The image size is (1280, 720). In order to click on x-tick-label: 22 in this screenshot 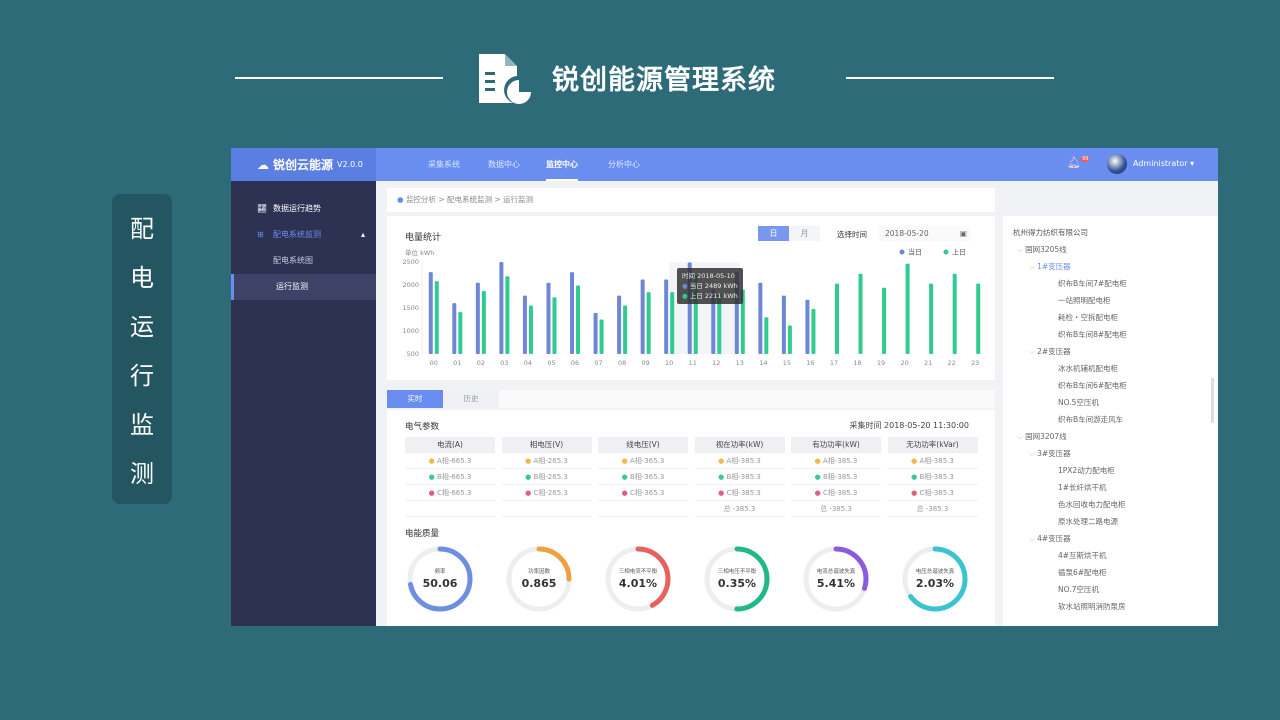, I will do `click(952, 363)`.